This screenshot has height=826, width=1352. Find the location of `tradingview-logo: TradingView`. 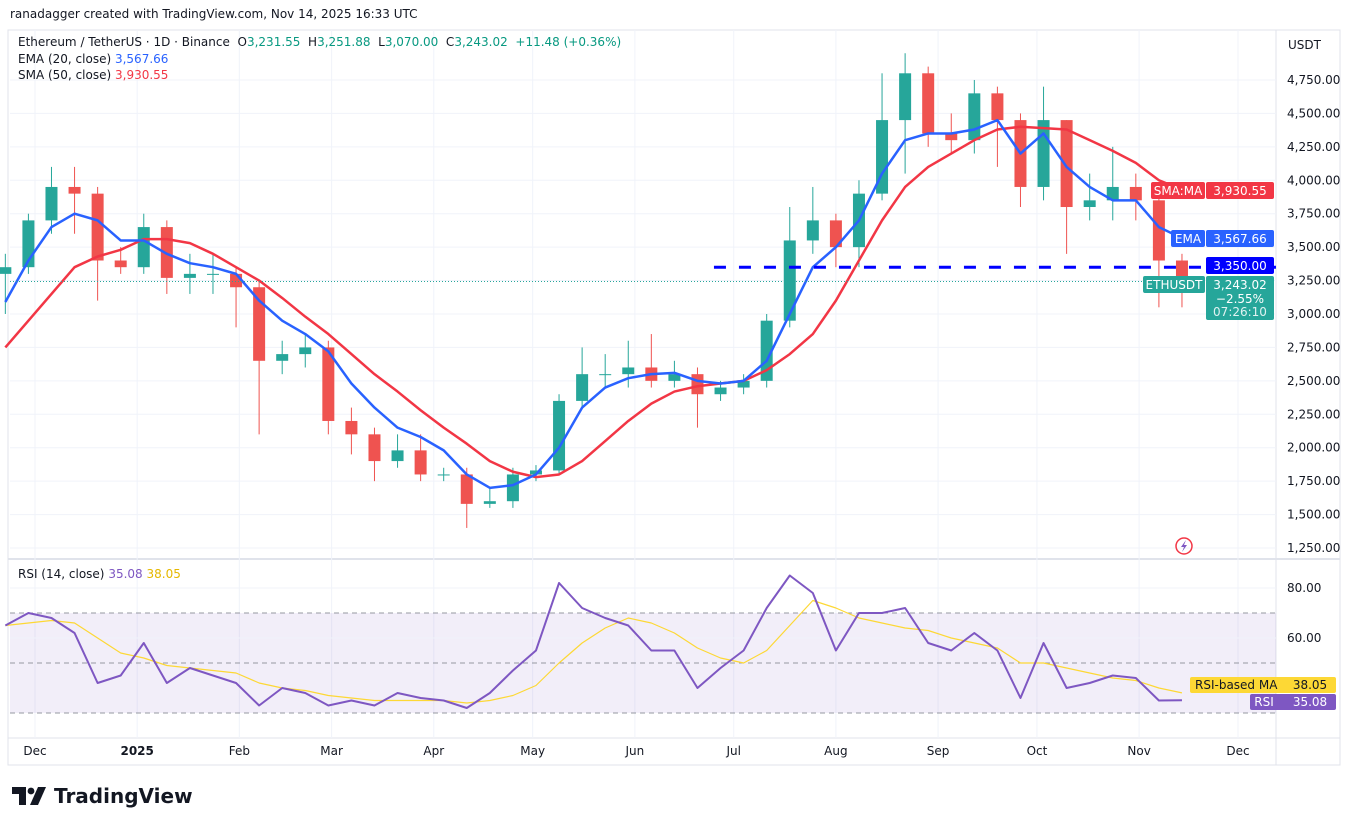

tradingview-logo: TradingView is located at coordinates (102, 796).